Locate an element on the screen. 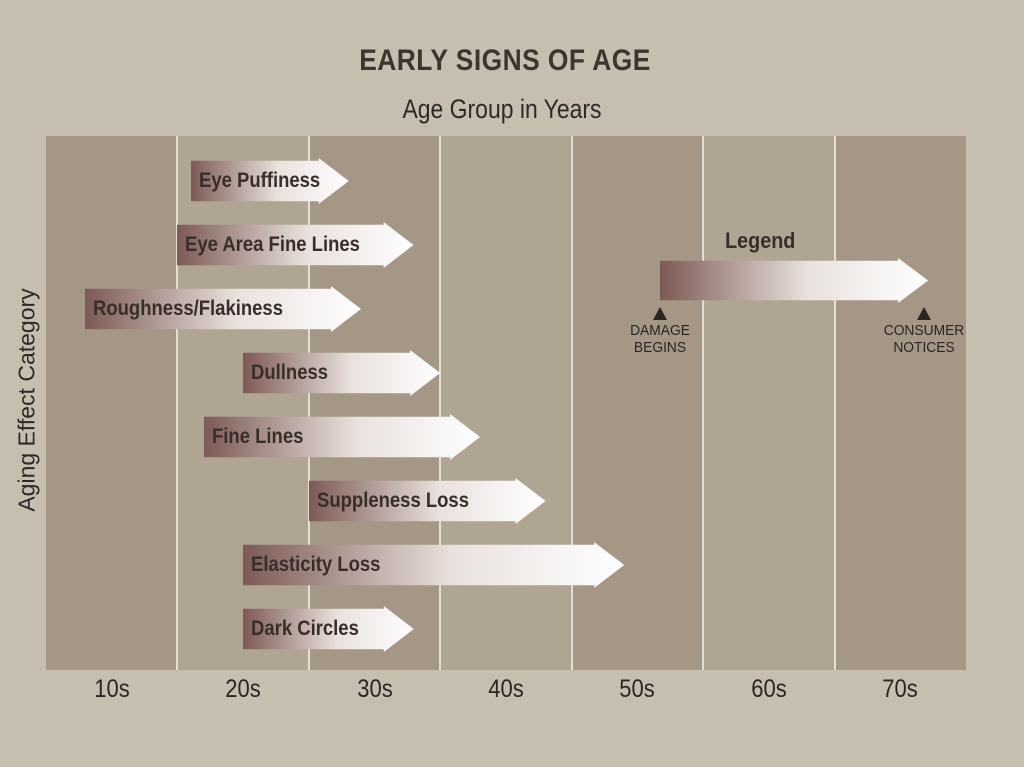 Image resolution: width=1024 pixels, height=767 pixels. aging-arrow-label: Fine Lines is located at coordinates (257, 436).